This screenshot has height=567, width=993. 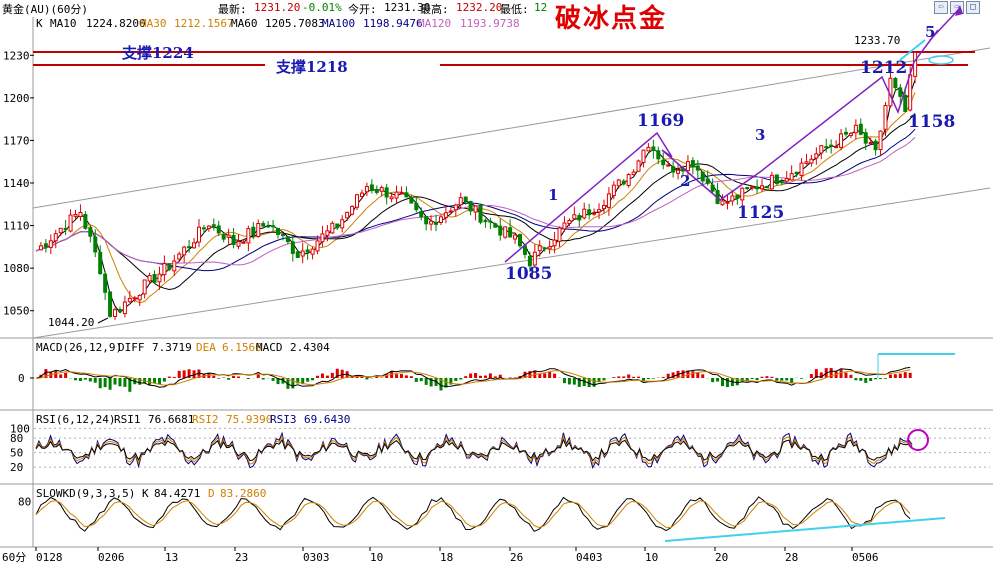 What do you see at coordinates (512, 448) in the screenshot?
I see `rsi-panel` at bounding box center [512, 448].